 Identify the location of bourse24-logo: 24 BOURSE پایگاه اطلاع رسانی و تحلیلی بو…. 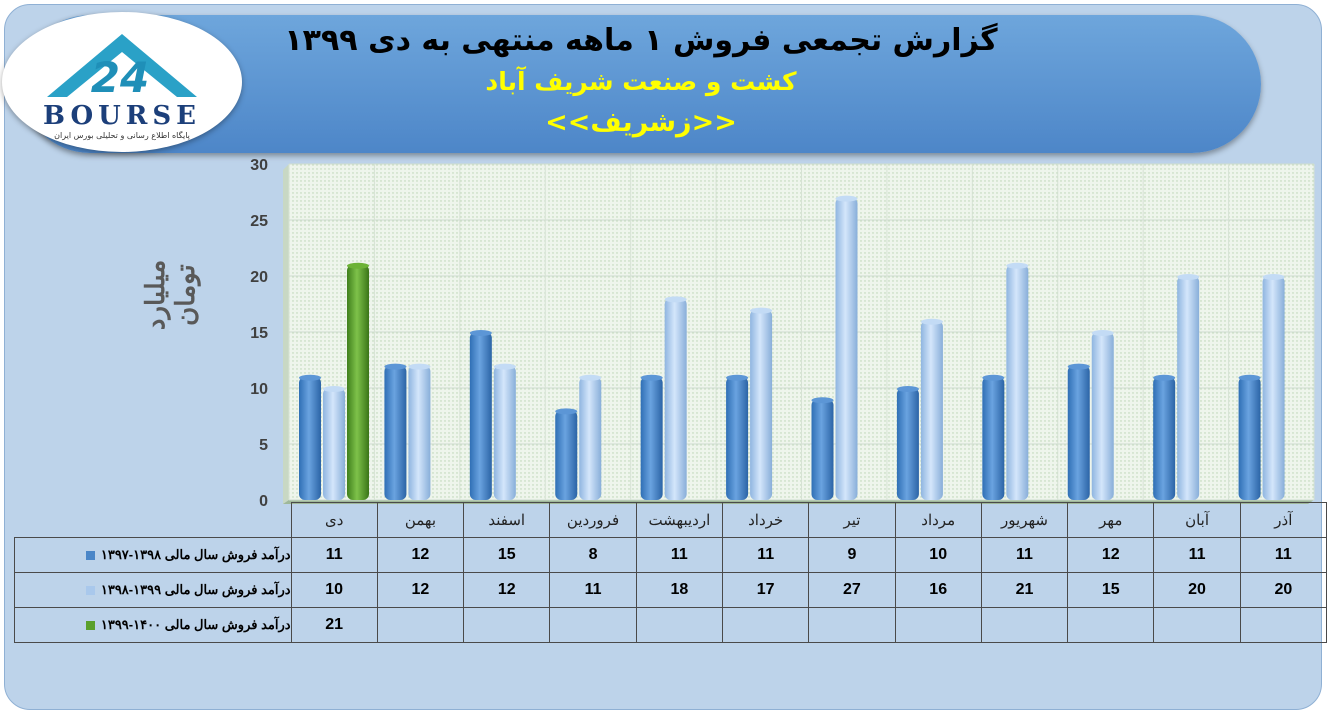
(122, 82).